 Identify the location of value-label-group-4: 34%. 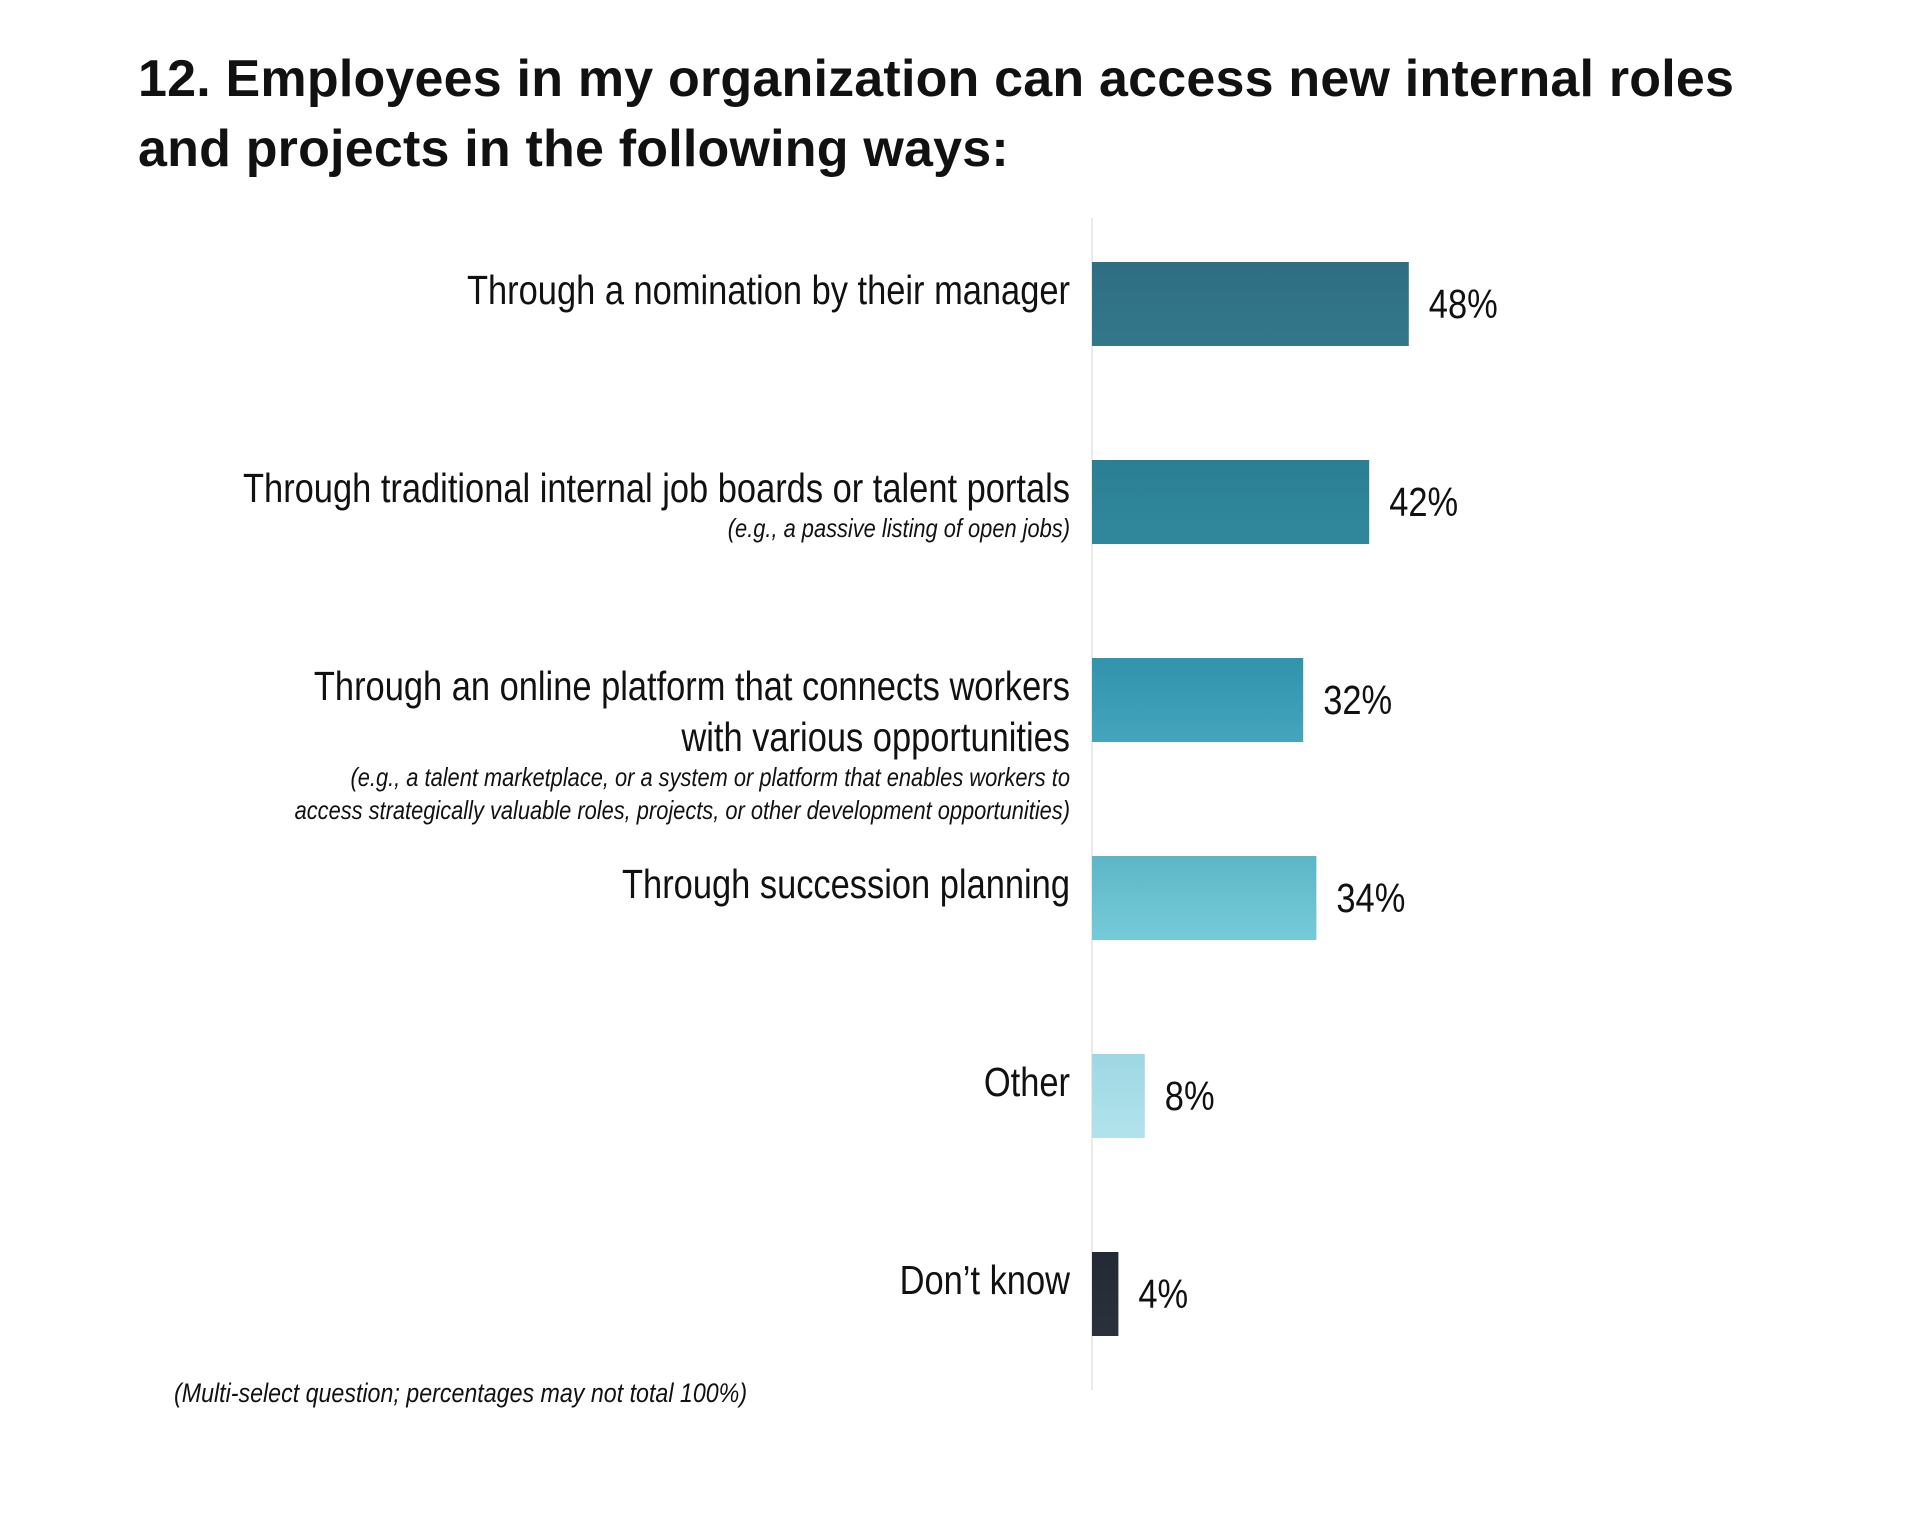
(1370, 898).